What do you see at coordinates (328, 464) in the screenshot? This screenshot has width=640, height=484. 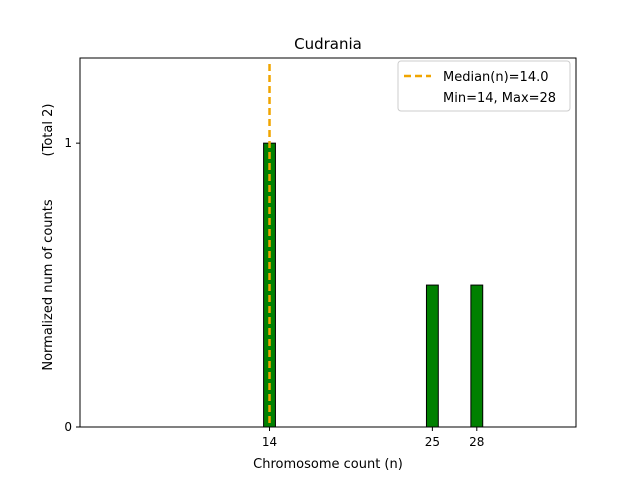 I see `x-axis-label: Chromosome count (n)` at bounding box center [328, 464].